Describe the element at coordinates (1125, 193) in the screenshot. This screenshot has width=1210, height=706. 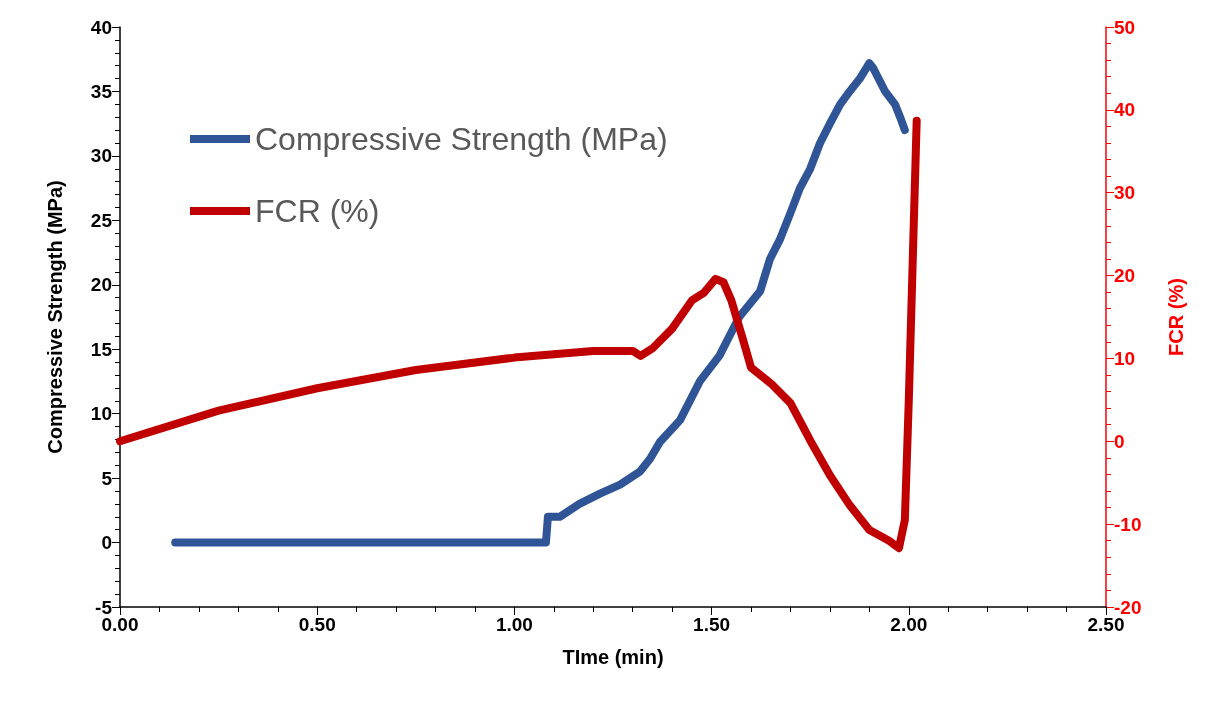
I see `y2-tick-label: 30` at that location.